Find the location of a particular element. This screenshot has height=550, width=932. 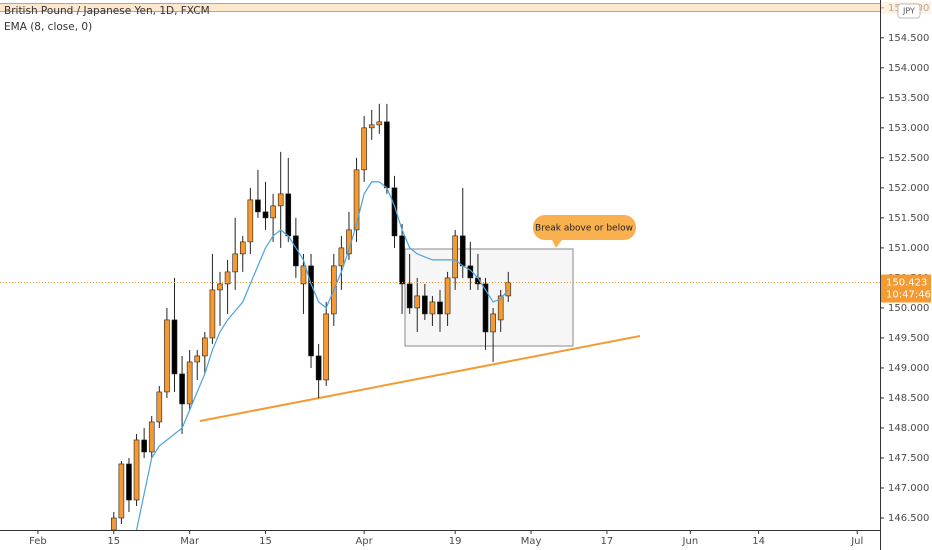

y-tick-label: 149.500 is located at coordinates (908, 338).